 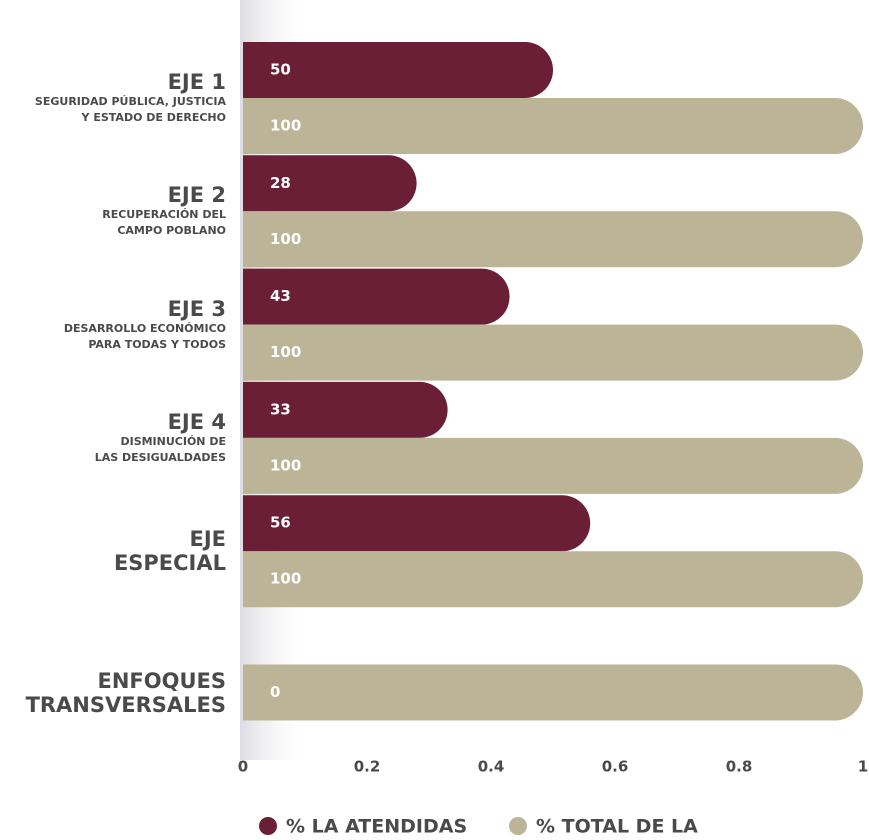 What do you see at coordinates (164, 215) in the screenshot?
I see `category-description: RECUPERACIÓN DEL` at bounding box center [164, 215].